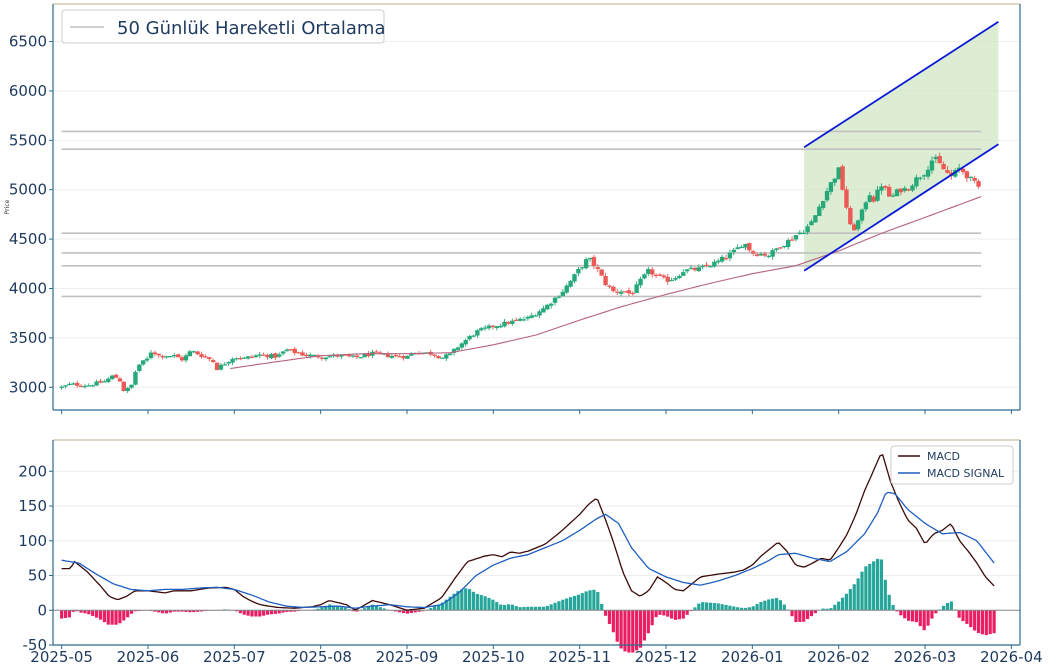 The image size is (1050, 666). I want to click on price-y-tick-label: 5500, so click(28, 140).